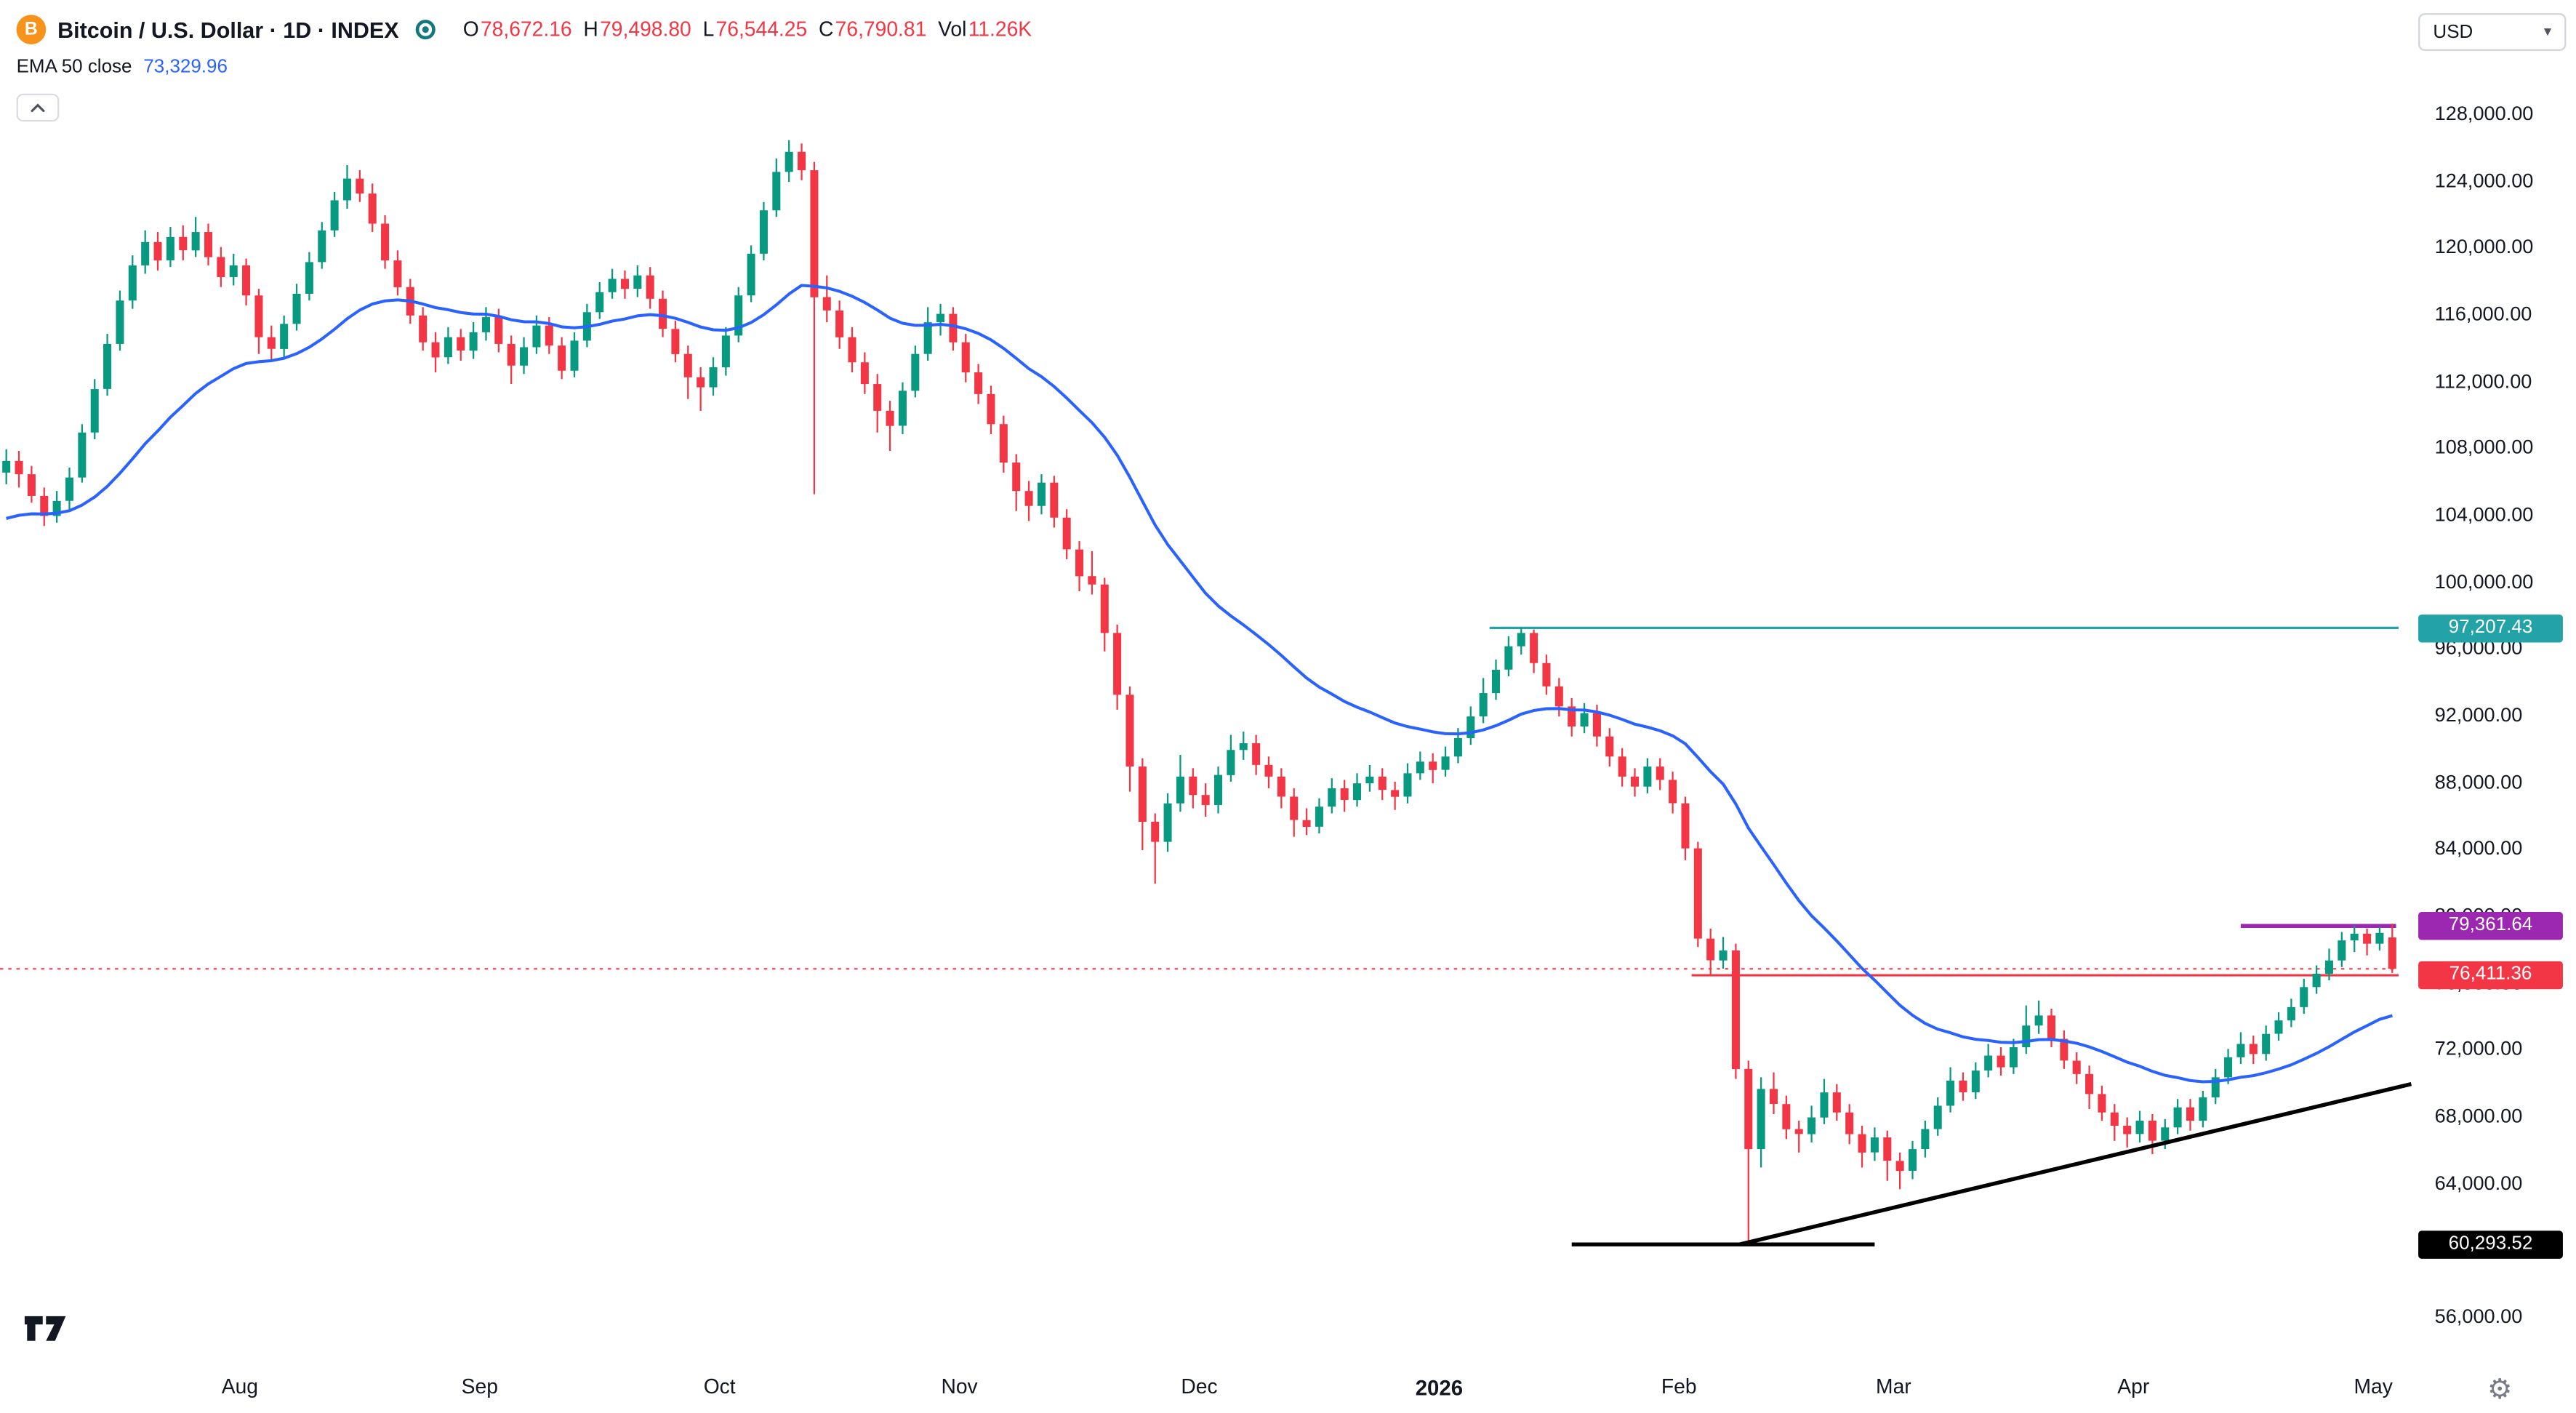 The image size is (2576, 1413). I want to click on open-value: 78,672.16, so click(526, 29).